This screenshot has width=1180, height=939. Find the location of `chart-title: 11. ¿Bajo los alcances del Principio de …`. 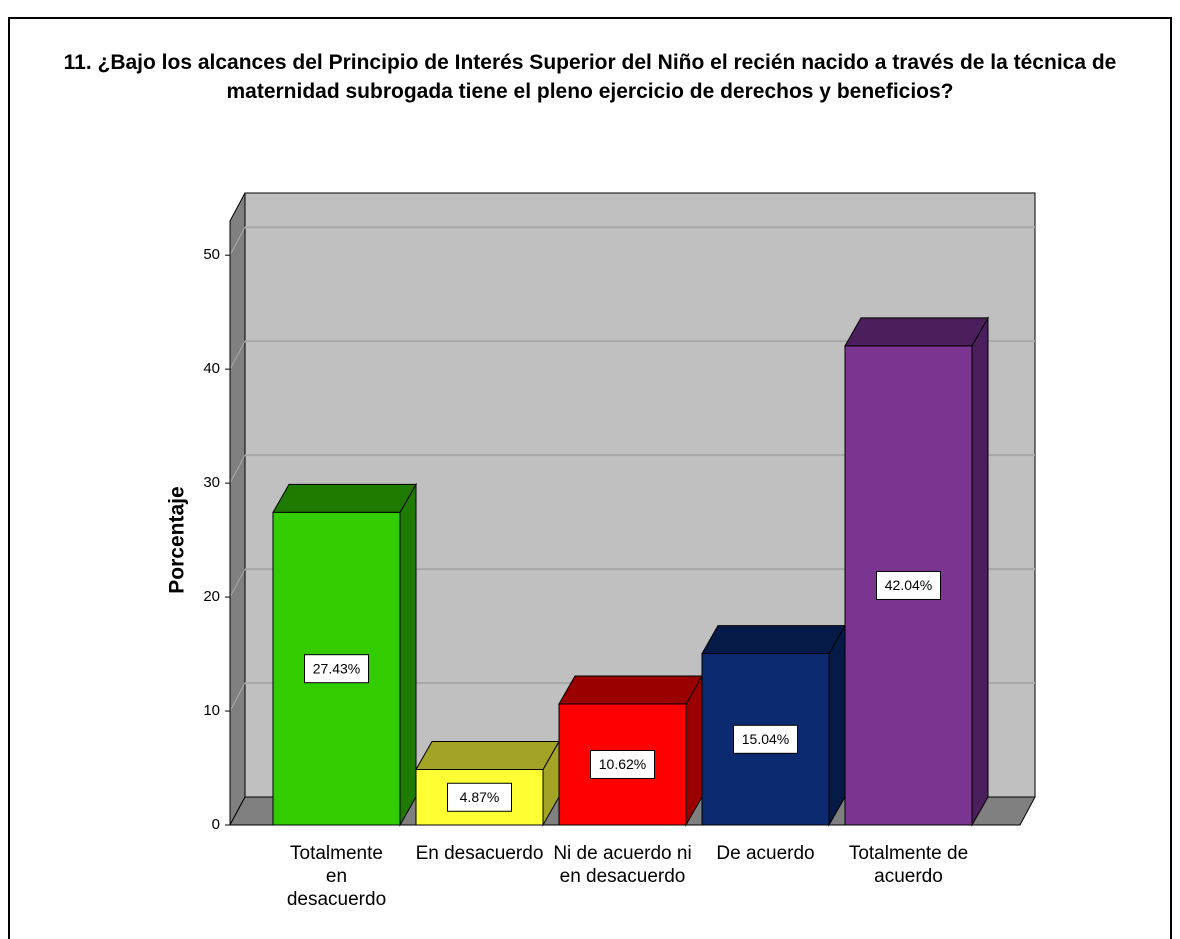

chart-title: 11. ¿Bajo los alcances del Principio de … is located at coordinates (590, 77).